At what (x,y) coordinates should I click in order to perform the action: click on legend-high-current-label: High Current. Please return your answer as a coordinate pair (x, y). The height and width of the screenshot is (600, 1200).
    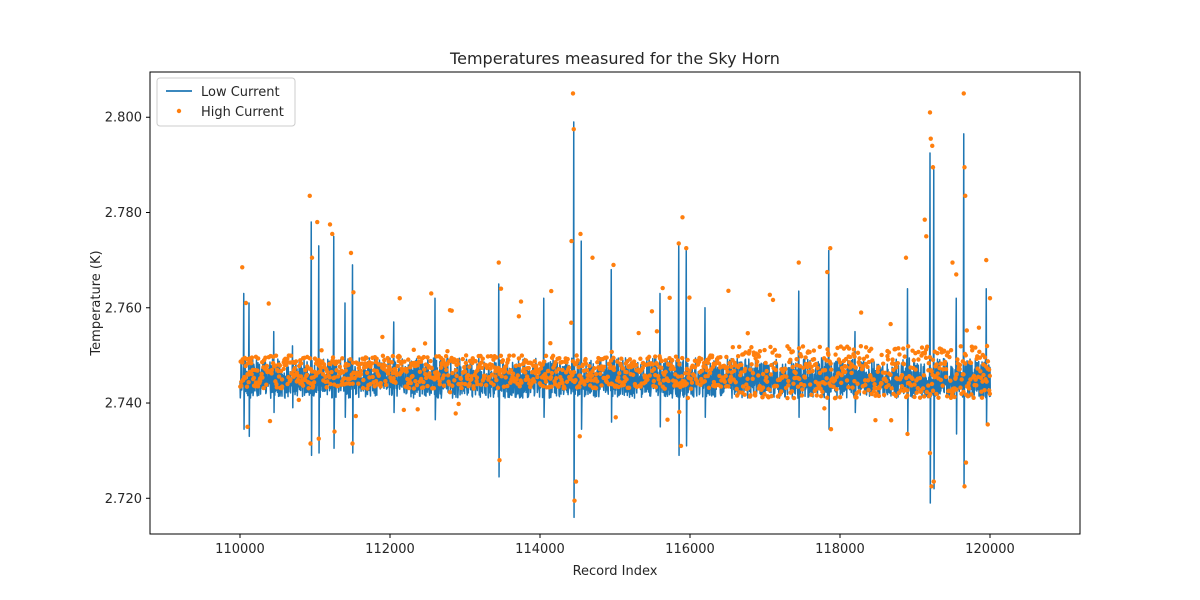
    Looking at the image, I should click on (242, 112).